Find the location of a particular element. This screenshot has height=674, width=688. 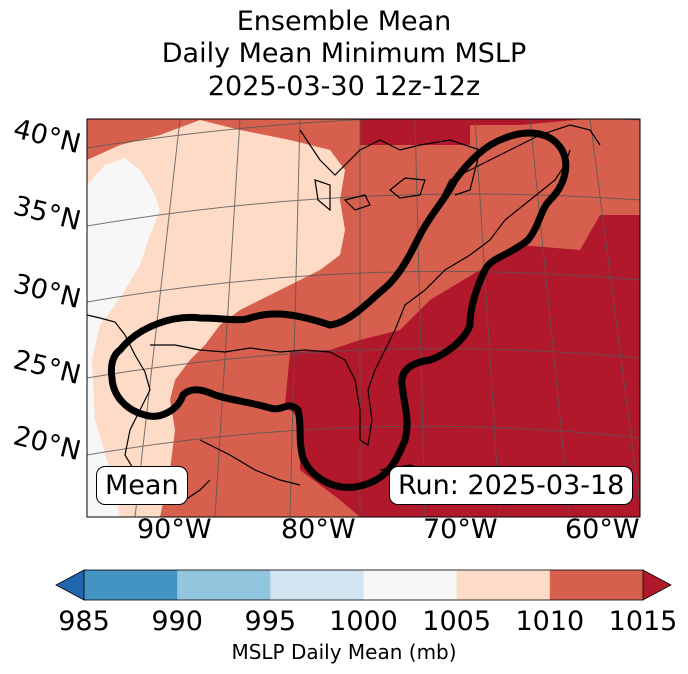

colorbar-label: MSLP Daily Mean (mb) is located at coordinates (344, 652).